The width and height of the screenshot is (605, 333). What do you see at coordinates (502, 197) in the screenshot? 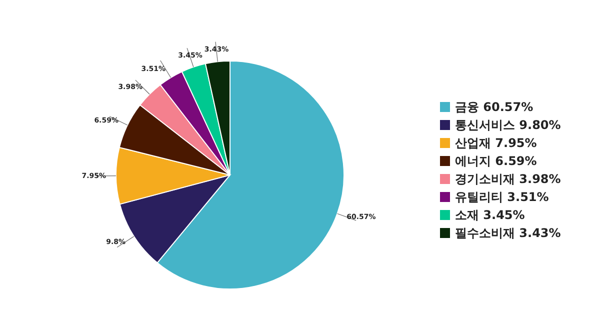
I see `legend-label: 유틸리티 3.51%` at bounding box center [502, 197].